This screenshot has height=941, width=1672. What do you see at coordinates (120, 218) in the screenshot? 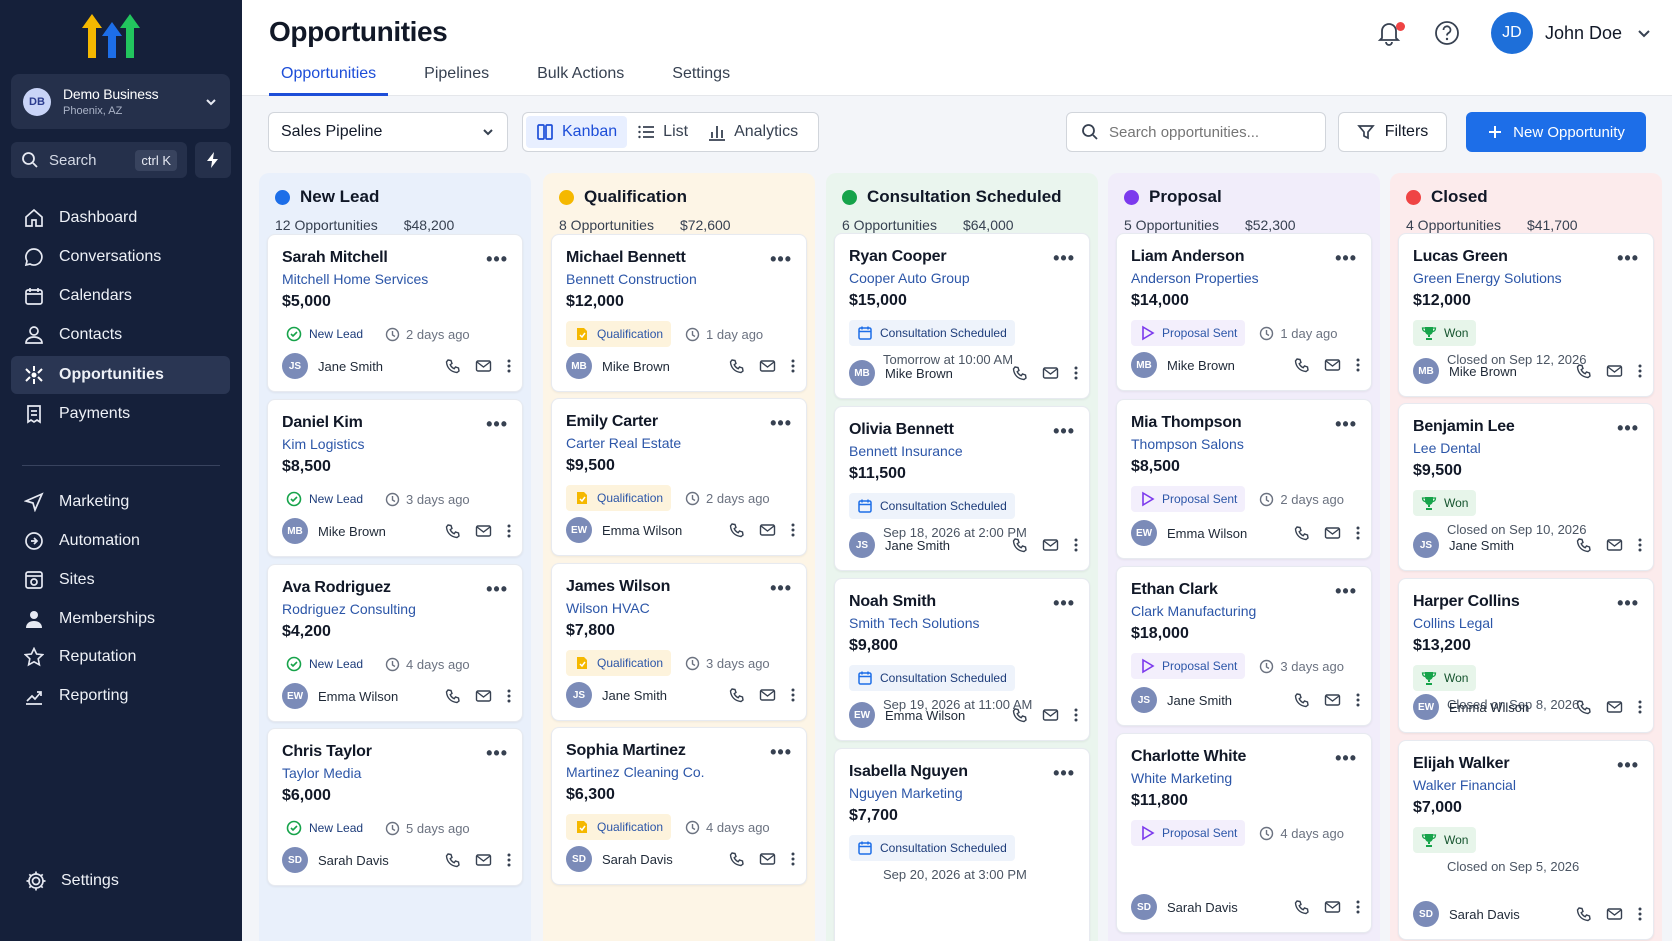
I see `sidebar-item-dashboard: Dashboard` at bounding box center [120, 218].